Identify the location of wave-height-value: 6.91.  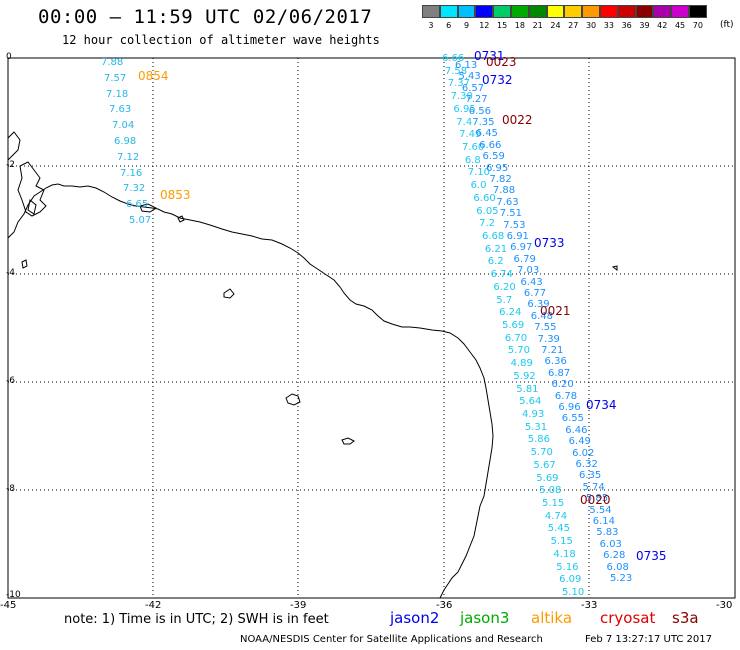
(517, 236).